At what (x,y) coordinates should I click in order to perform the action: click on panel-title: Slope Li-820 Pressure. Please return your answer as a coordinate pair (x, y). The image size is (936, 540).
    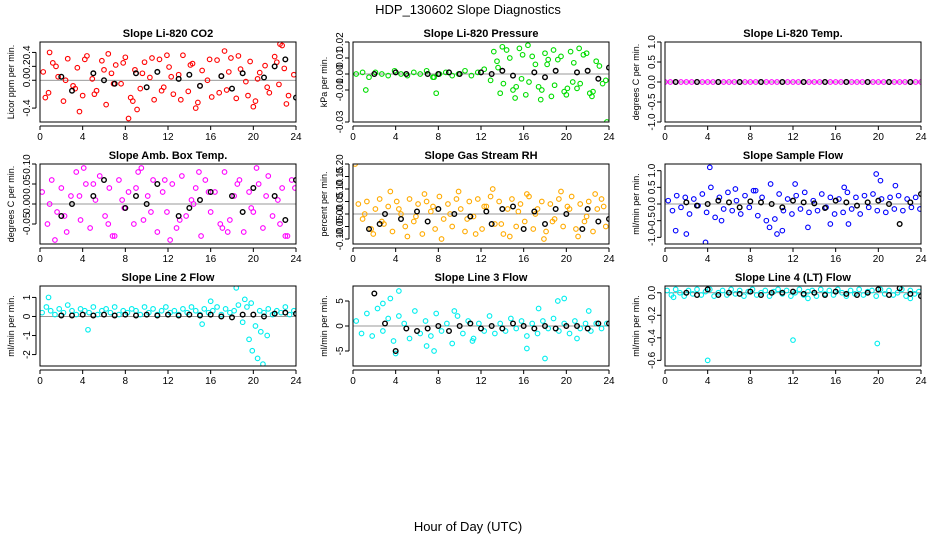
    Looking at the image, I should click on (481, 34).